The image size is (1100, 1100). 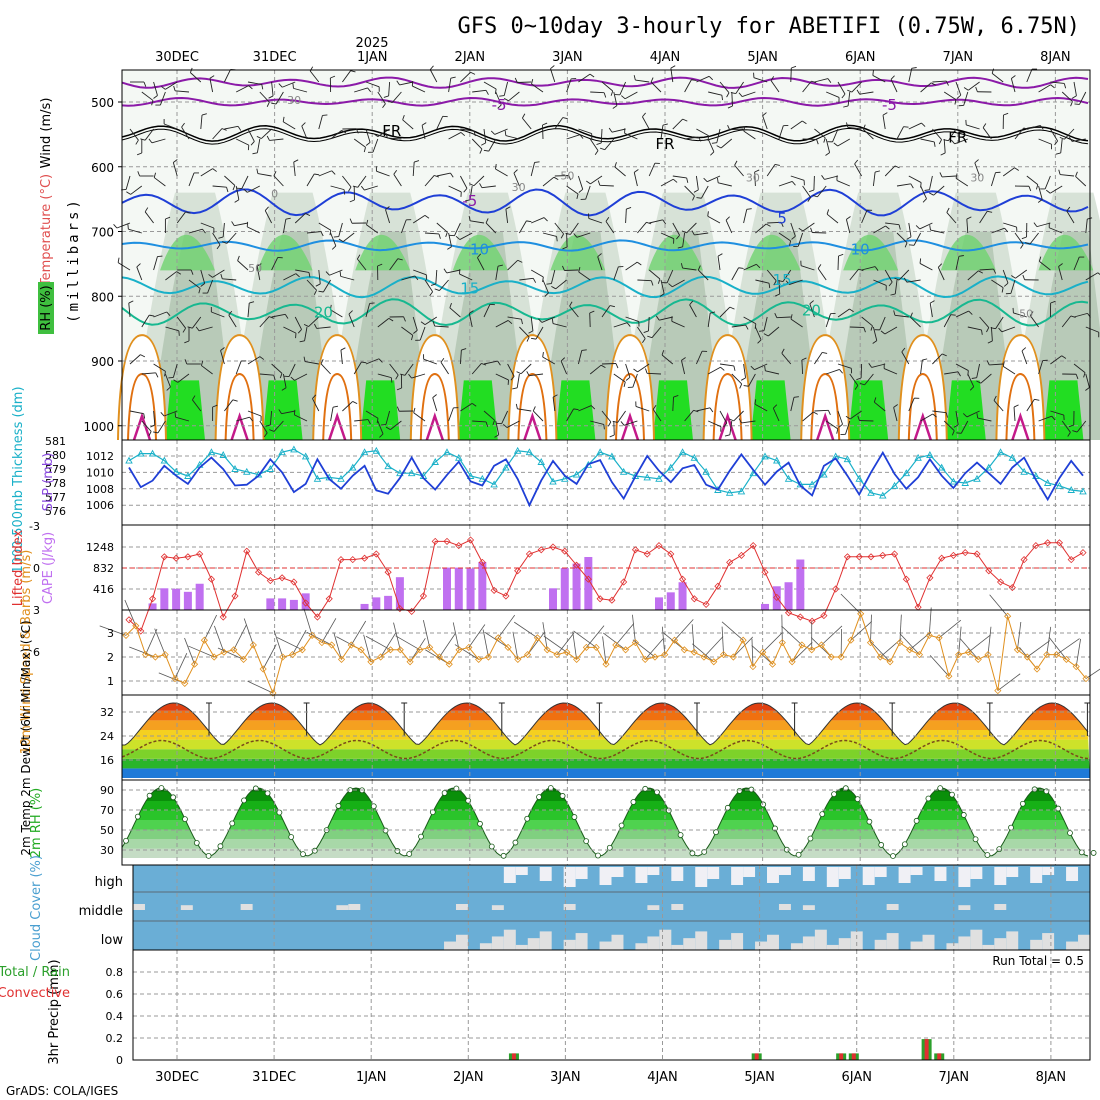 What do you see at coordinates (461, 907) in the screenshot?
I see `cloud-middle` at bounding box center [461, 907].